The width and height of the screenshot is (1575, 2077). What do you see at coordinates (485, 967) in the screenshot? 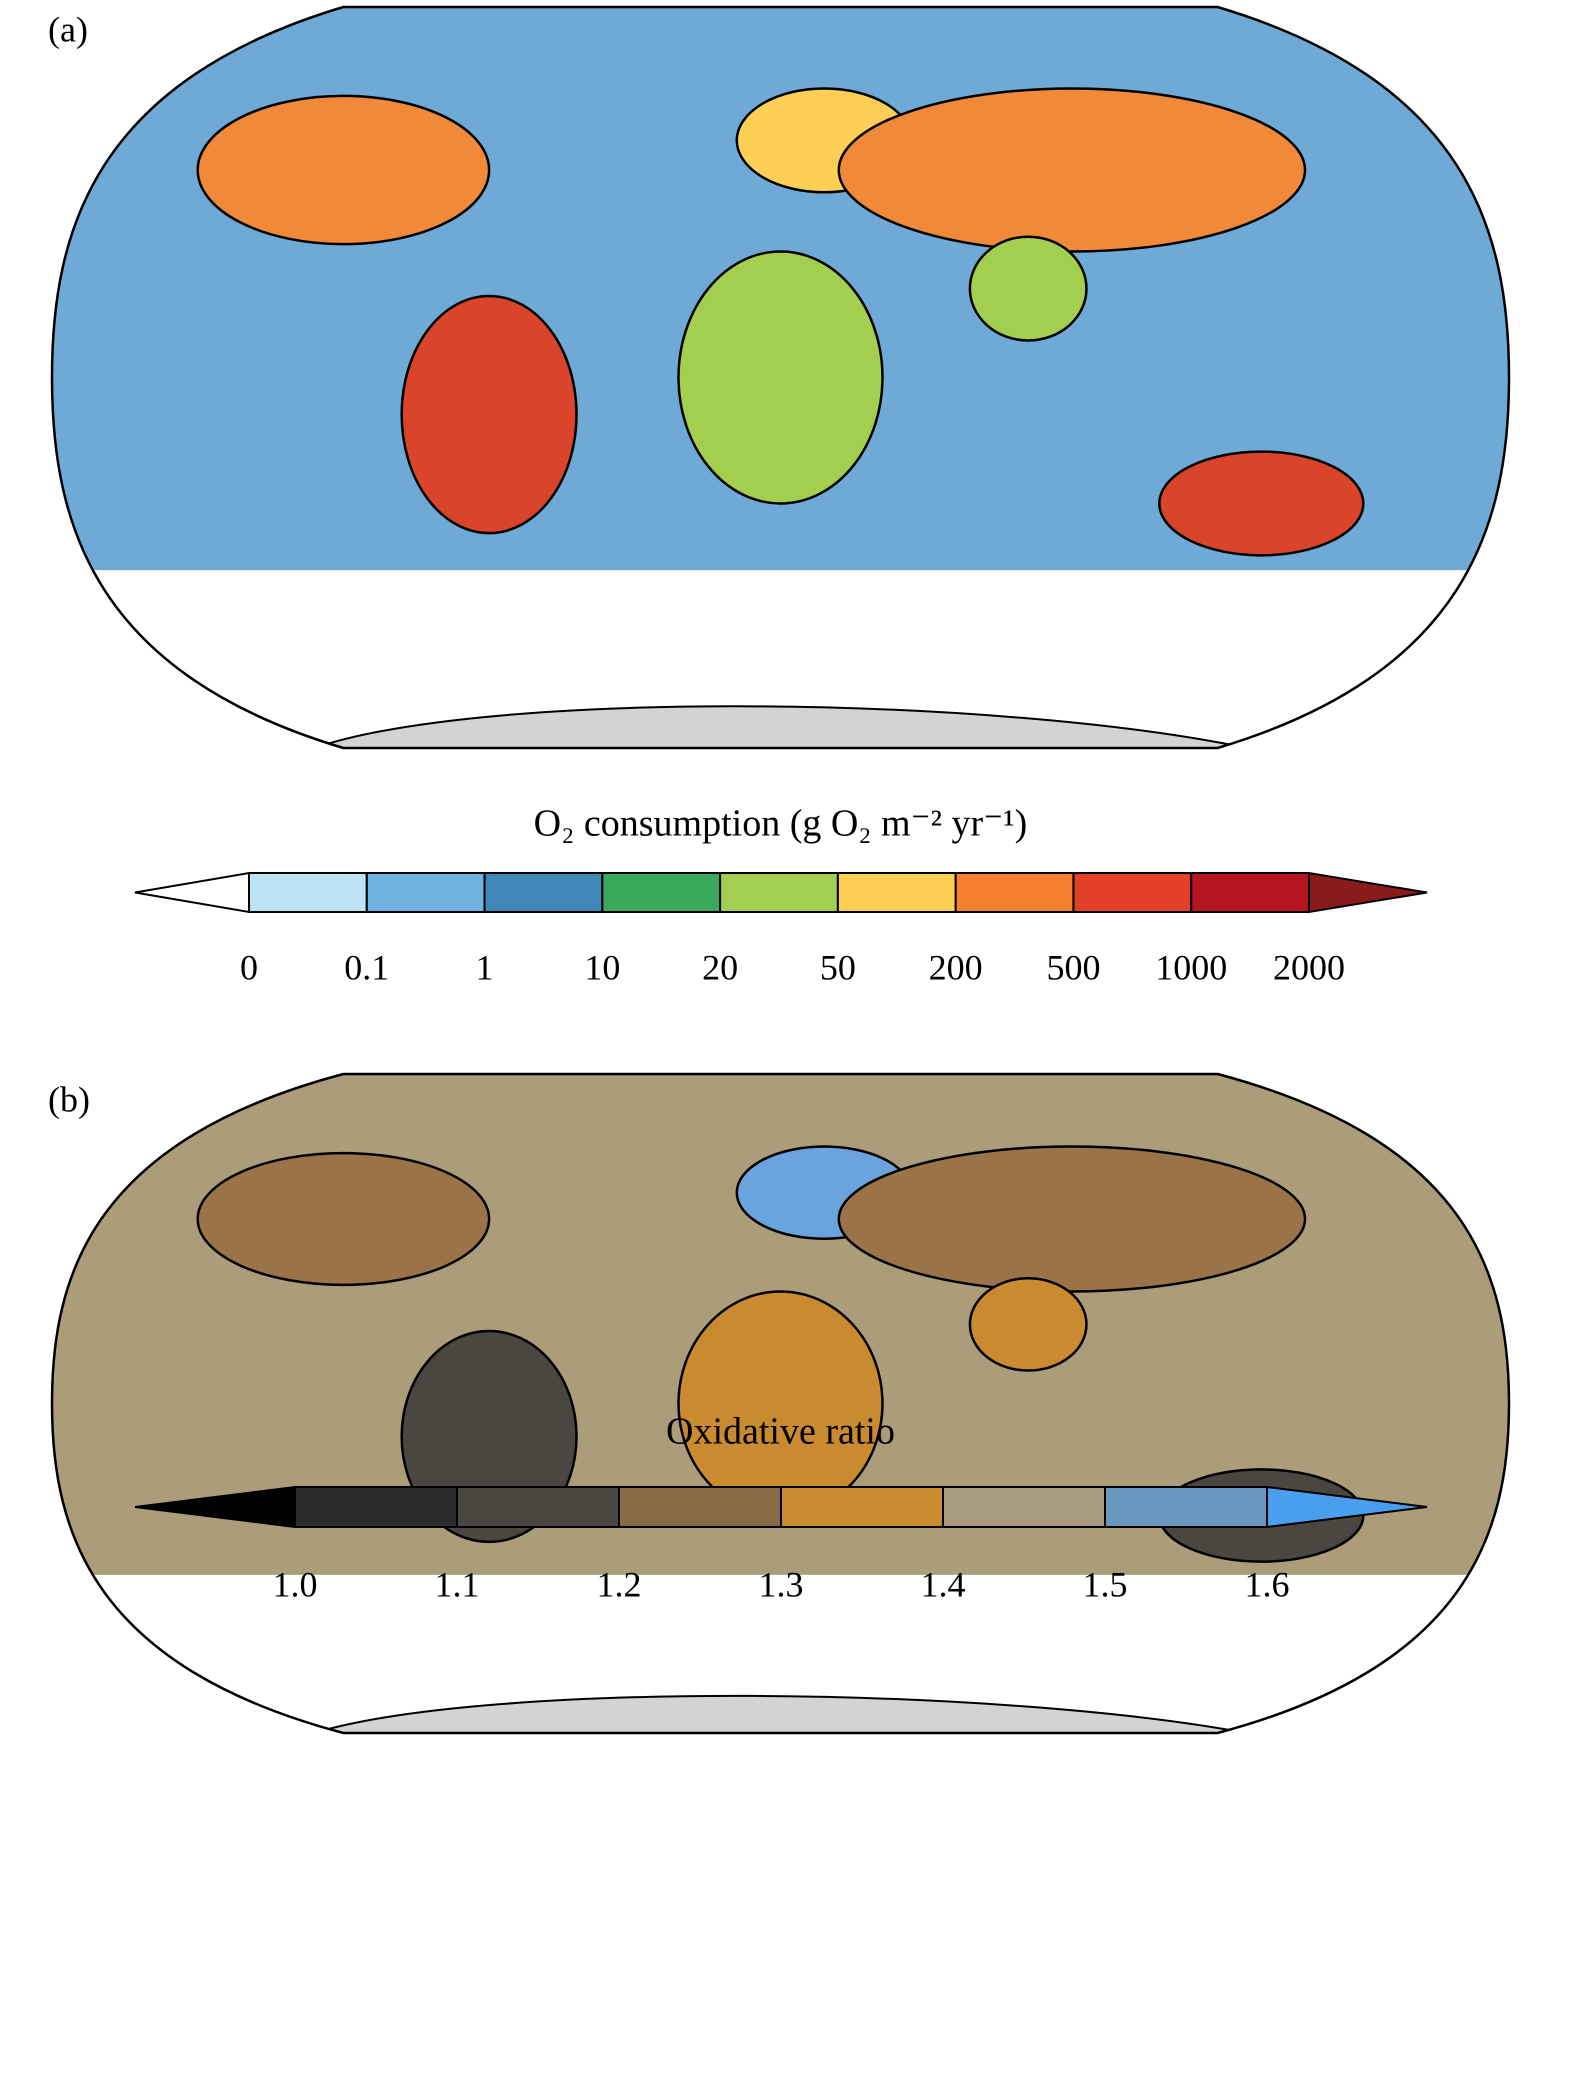
I see `colorbar-tick-label: 1` at bounding box center [485, 967].